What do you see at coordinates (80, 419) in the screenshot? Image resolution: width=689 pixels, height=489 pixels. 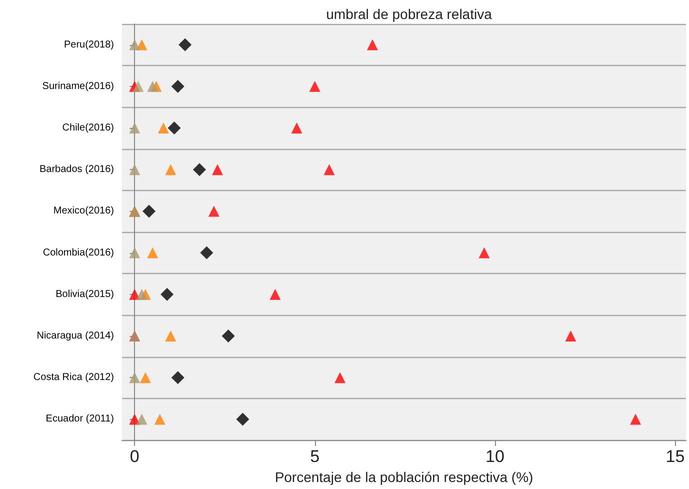 I see `y-tick-label: Ecuador (2011)` at bounding box center [80, 419].